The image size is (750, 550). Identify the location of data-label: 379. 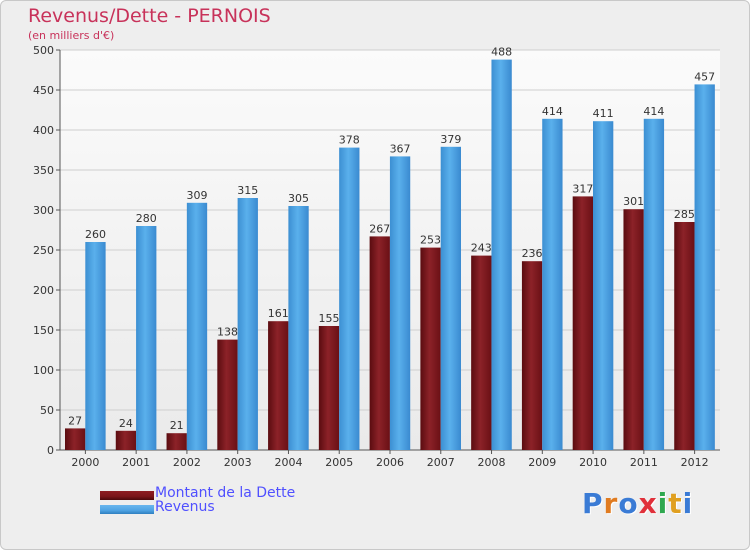
(450, 139).